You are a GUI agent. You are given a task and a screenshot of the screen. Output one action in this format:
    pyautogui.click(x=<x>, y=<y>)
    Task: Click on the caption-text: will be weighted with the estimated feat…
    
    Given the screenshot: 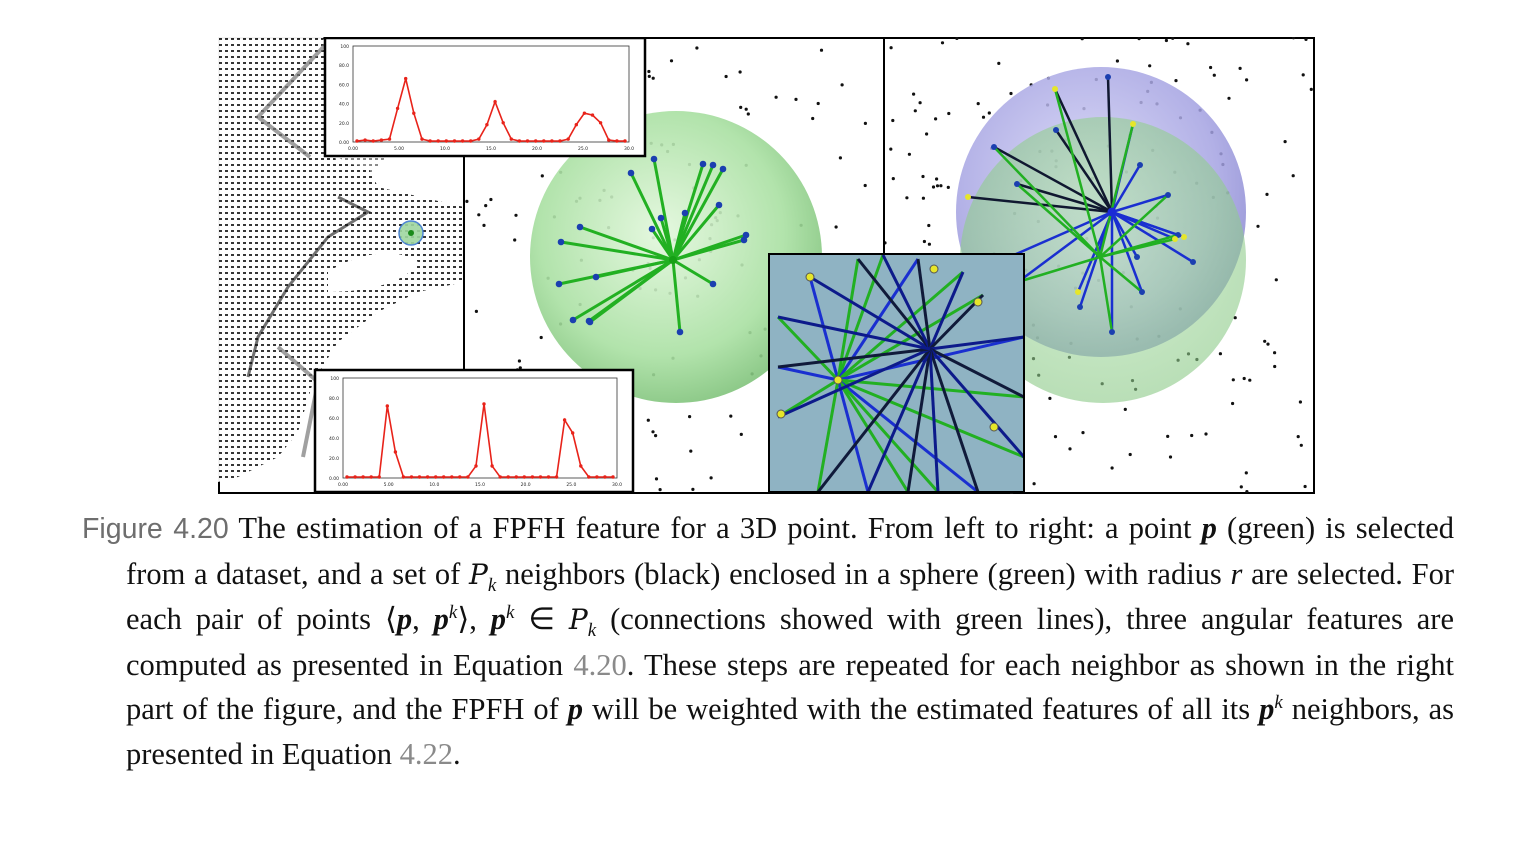 What is the action you would take?
    pyautogui.click(x=921, y=709)
    